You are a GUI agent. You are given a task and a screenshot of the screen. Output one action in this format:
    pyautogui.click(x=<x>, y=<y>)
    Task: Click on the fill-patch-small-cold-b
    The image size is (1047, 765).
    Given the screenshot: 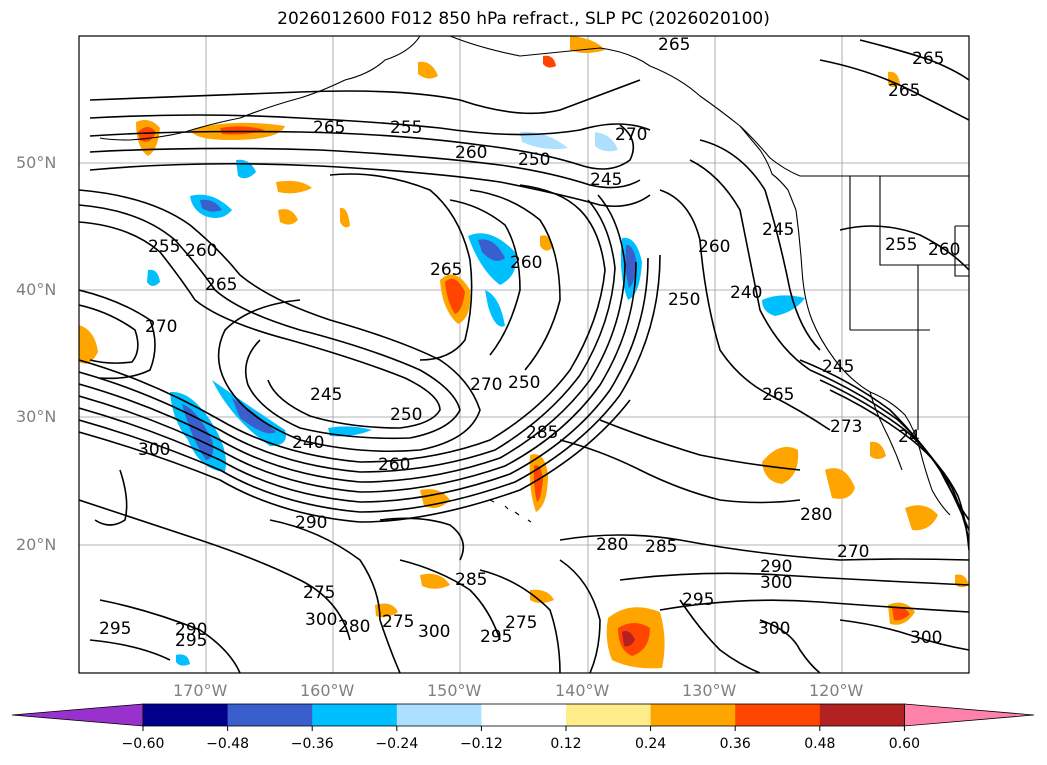 What is the action you would take?
    pyautogui.click(x=153, y=277)
    